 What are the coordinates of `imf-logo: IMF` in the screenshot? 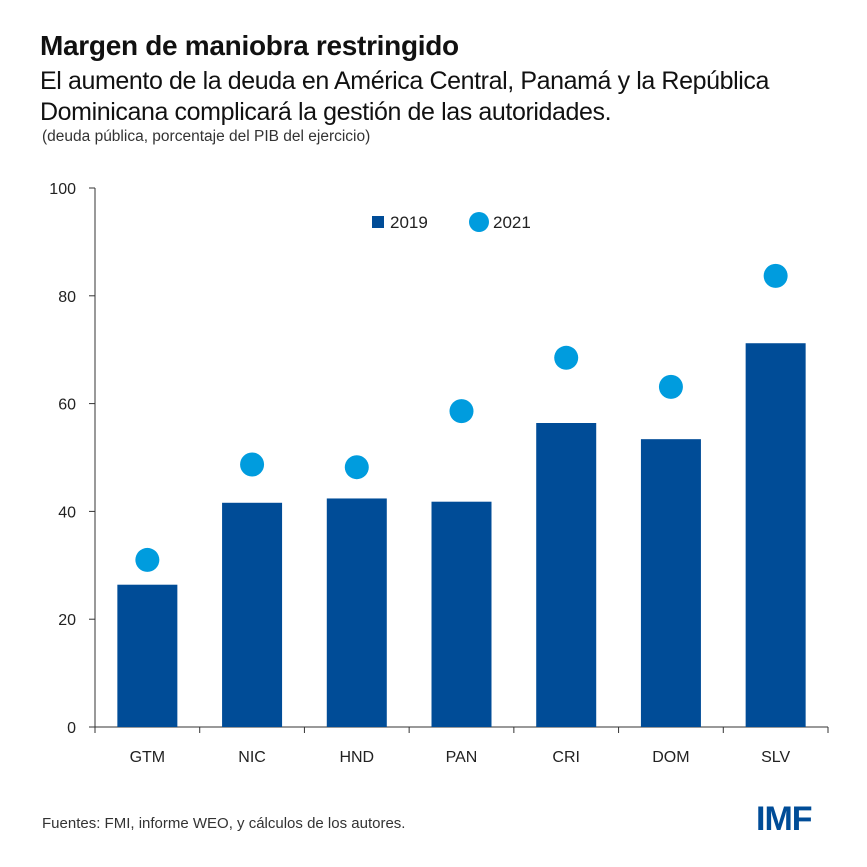 It's located at (784, 819).